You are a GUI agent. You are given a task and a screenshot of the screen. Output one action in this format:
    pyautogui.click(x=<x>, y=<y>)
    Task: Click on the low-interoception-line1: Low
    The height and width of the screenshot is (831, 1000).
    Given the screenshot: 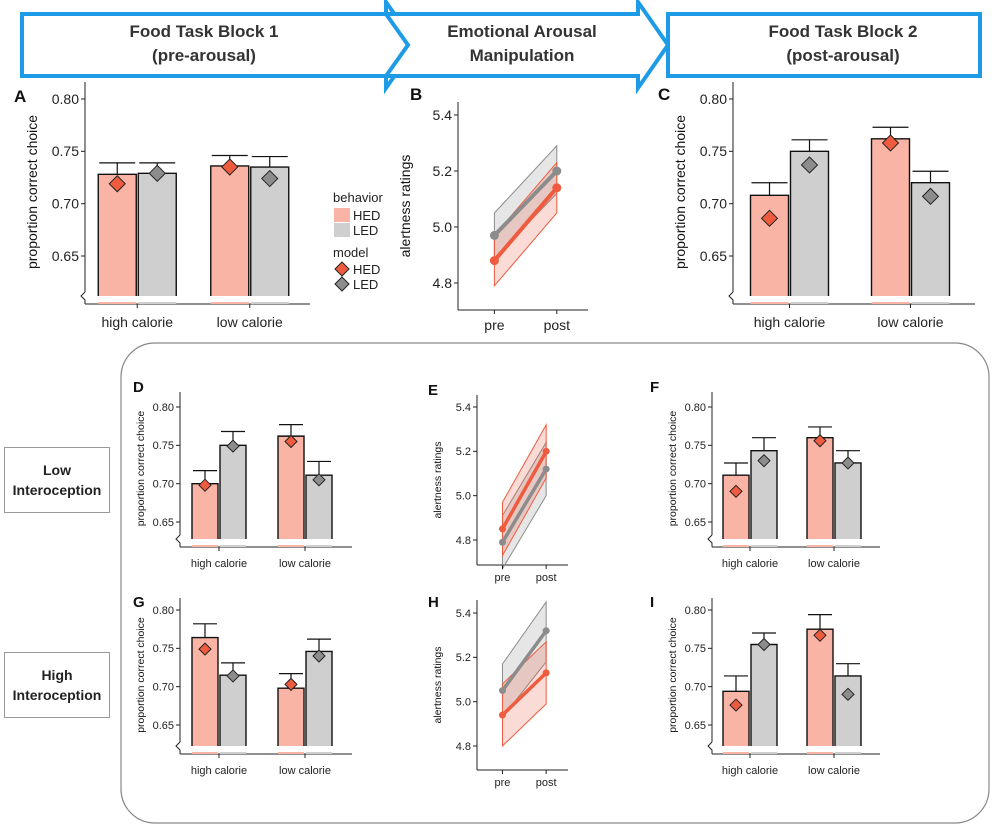 What is the action you would take?
    pyautogui.click(x=56, y=470)
    